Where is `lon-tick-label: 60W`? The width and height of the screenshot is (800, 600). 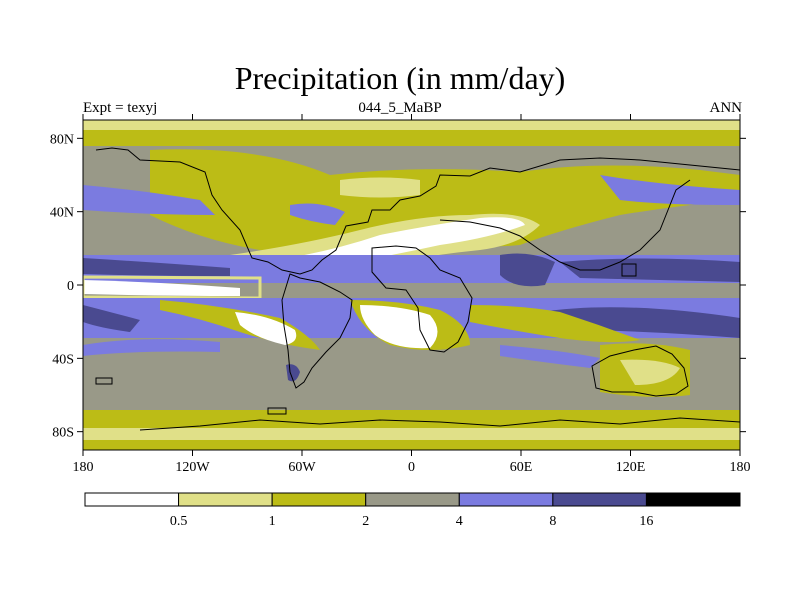 lon-tick-label: 60W is located at coordinates (302, 467).